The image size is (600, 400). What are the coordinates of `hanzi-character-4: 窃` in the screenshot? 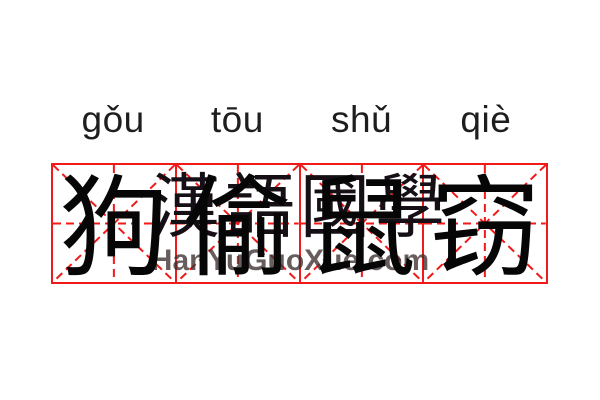 It's located at (485, 227).